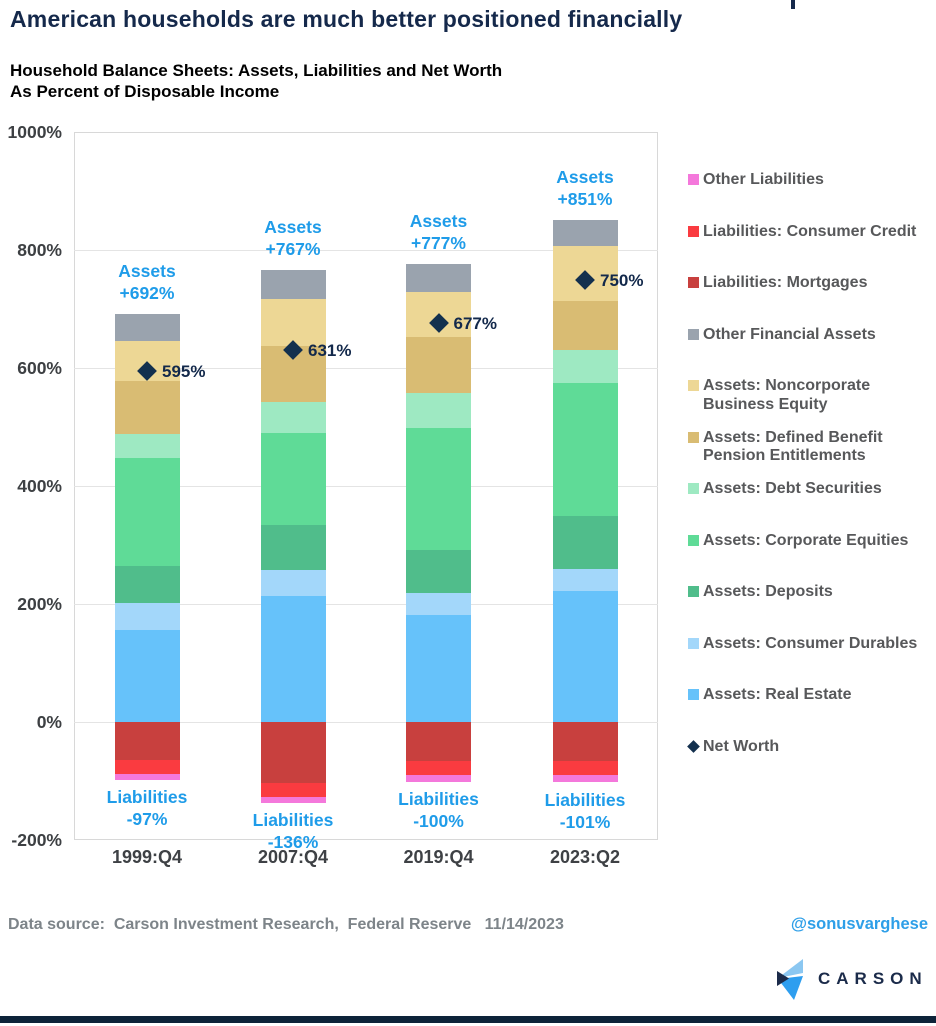 The width and height of the screenshot is (936, 1026). Describe the element at coordinates (184, 371) in the screenshot. I see `net-worth-value-label: 595%` at that location.